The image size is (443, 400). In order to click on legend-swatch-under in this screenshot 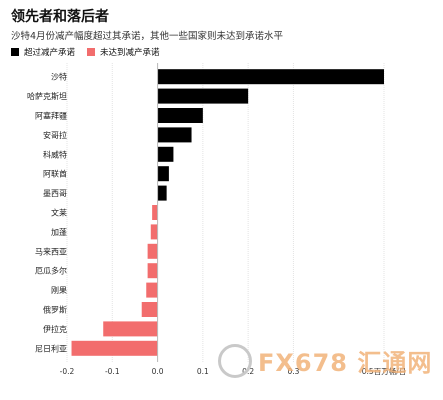, I will do `click(91, 52)`.